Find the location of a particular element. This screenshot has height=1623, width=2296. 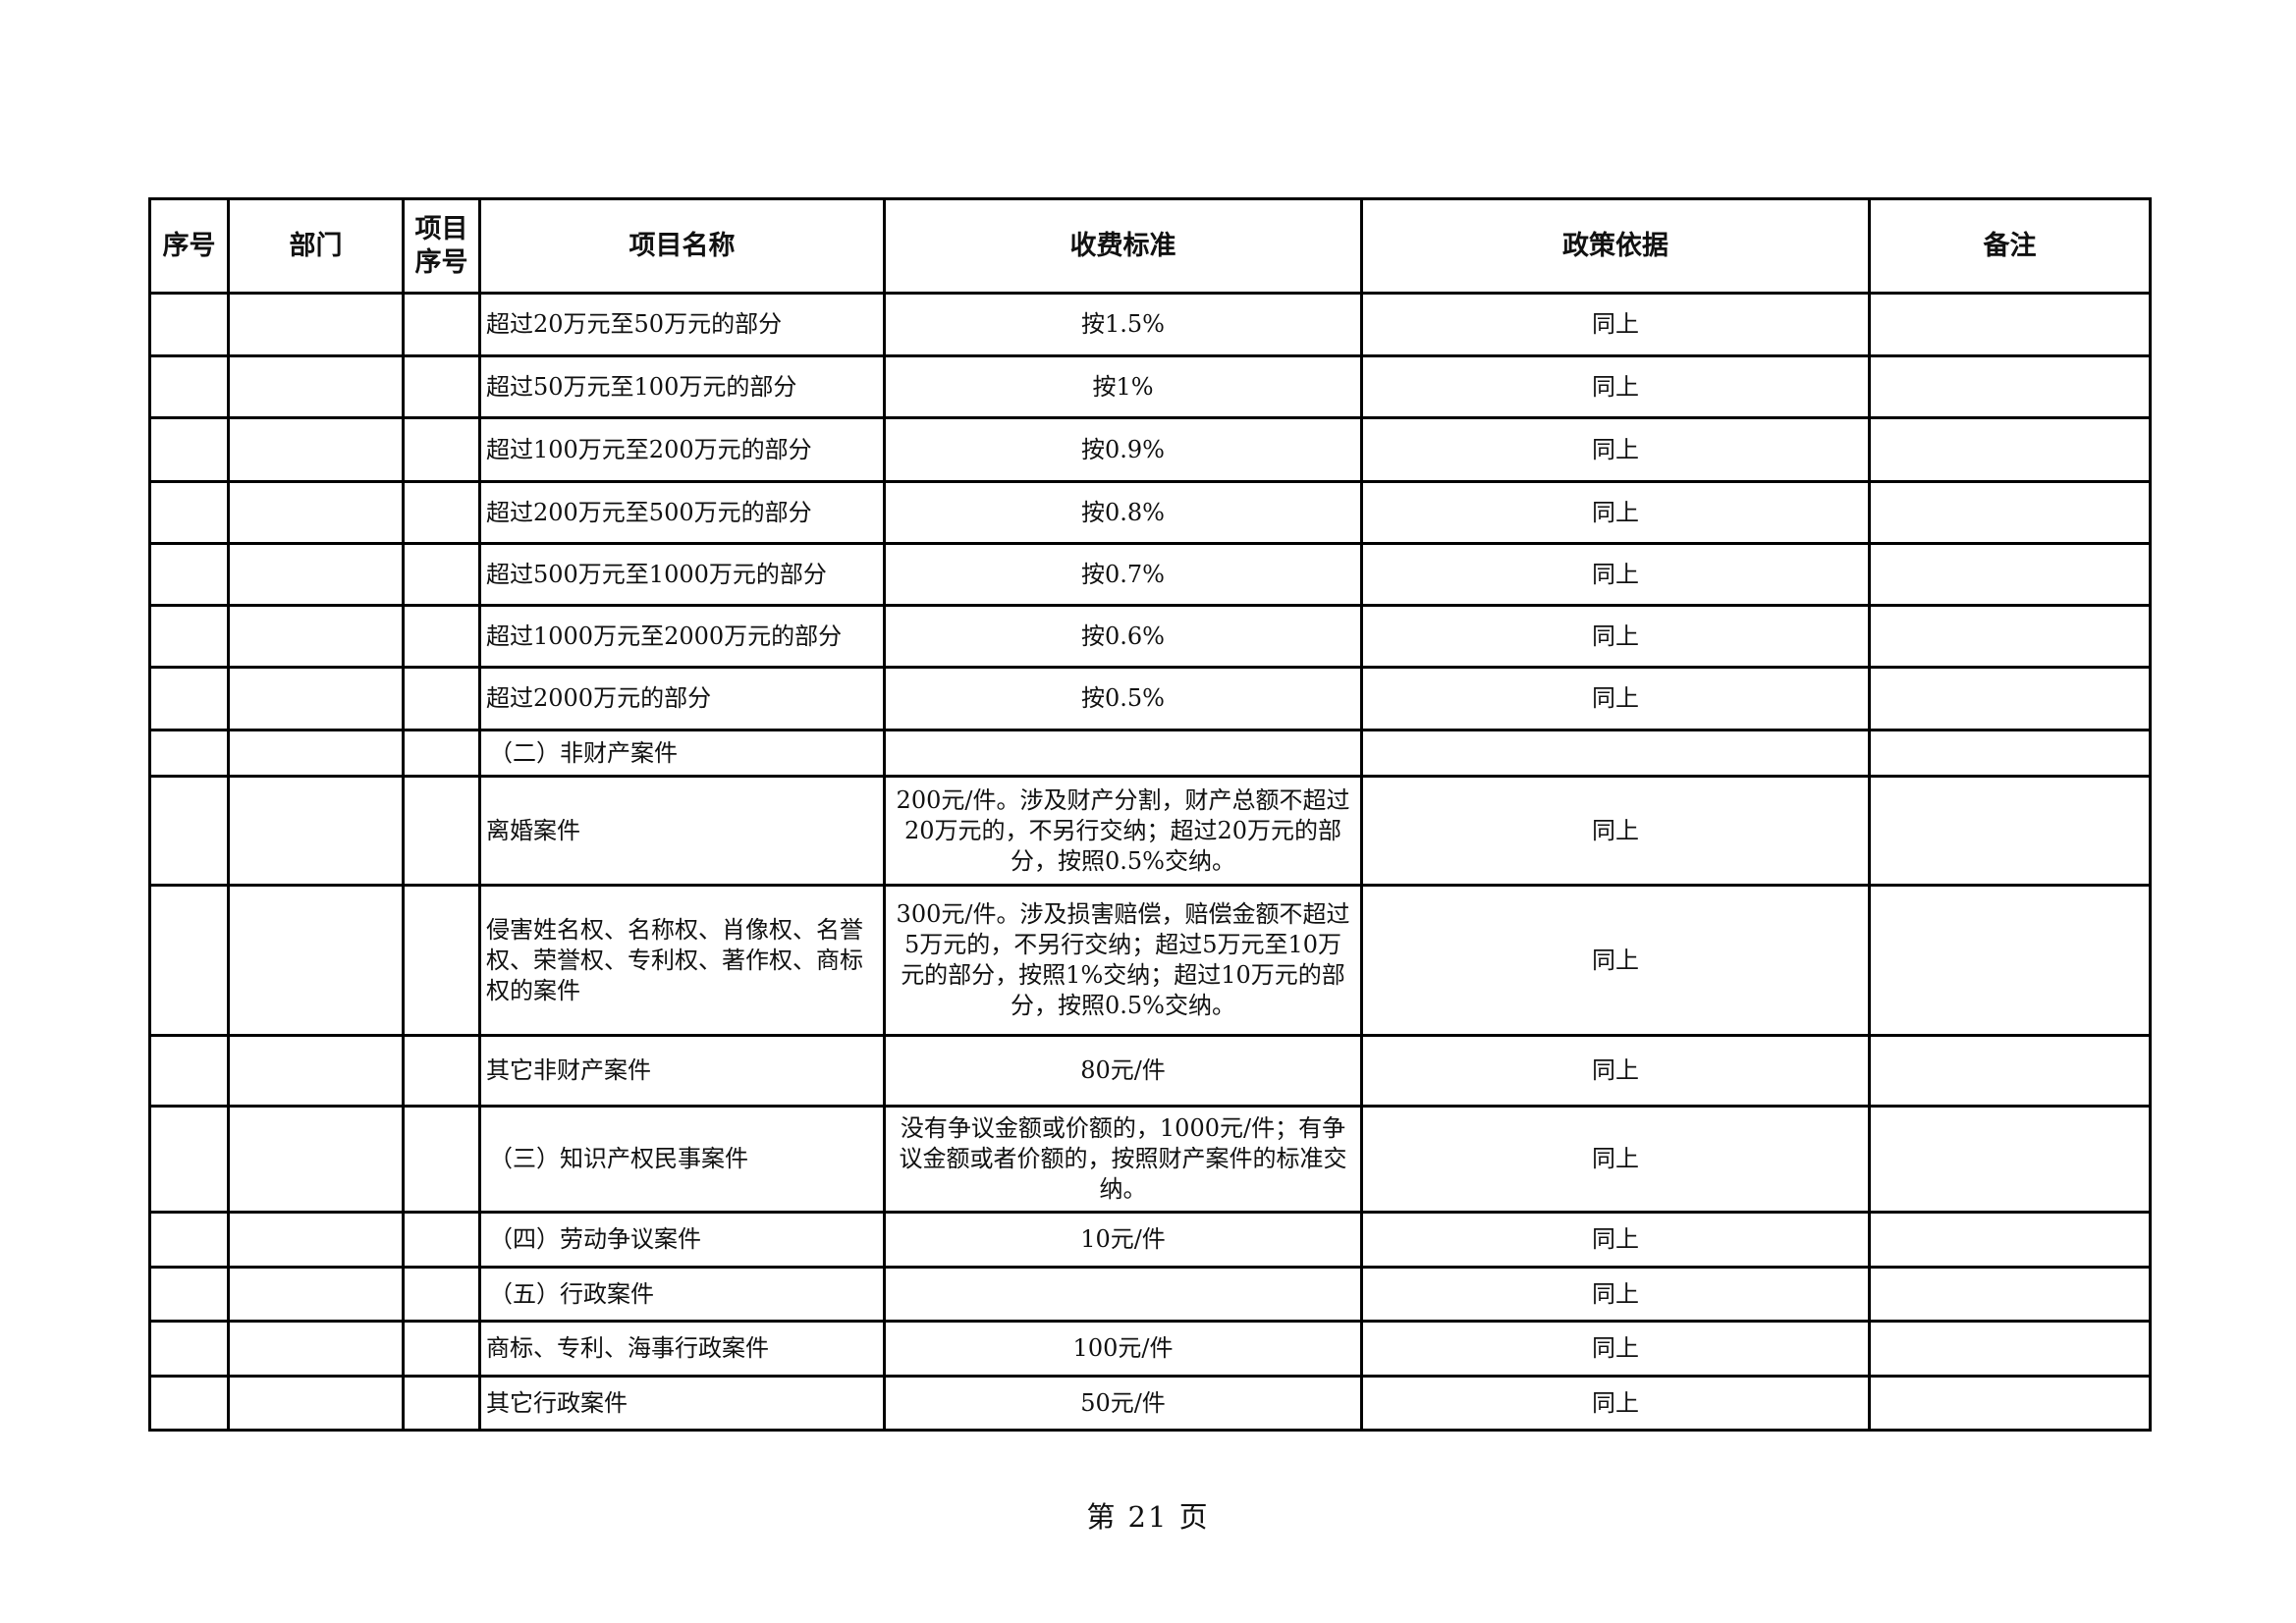

table-row: （二）非财产案件 is located at coordinates (1150, 753).